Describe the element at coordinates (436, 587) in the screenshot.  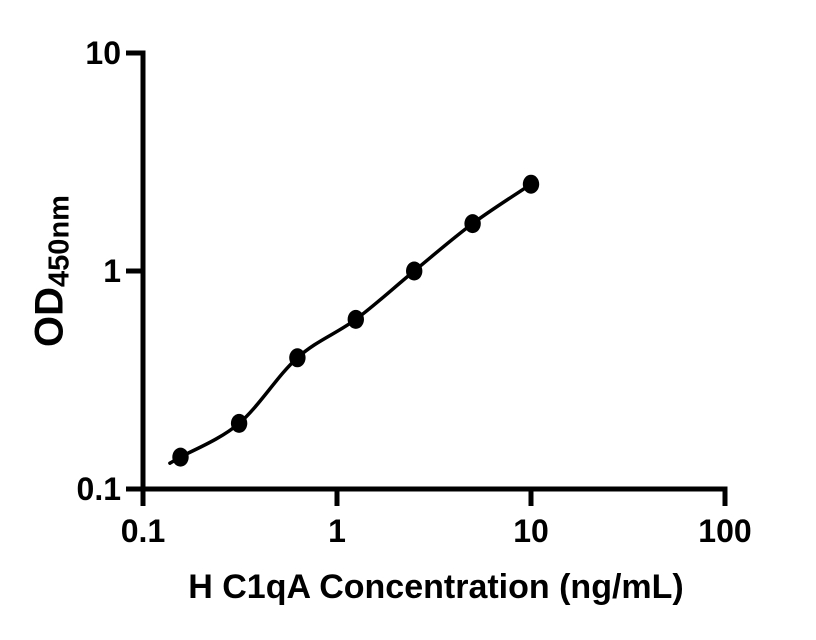
I see `x-axis-title: H C1qA Concentration (ng/mL)` at that location.